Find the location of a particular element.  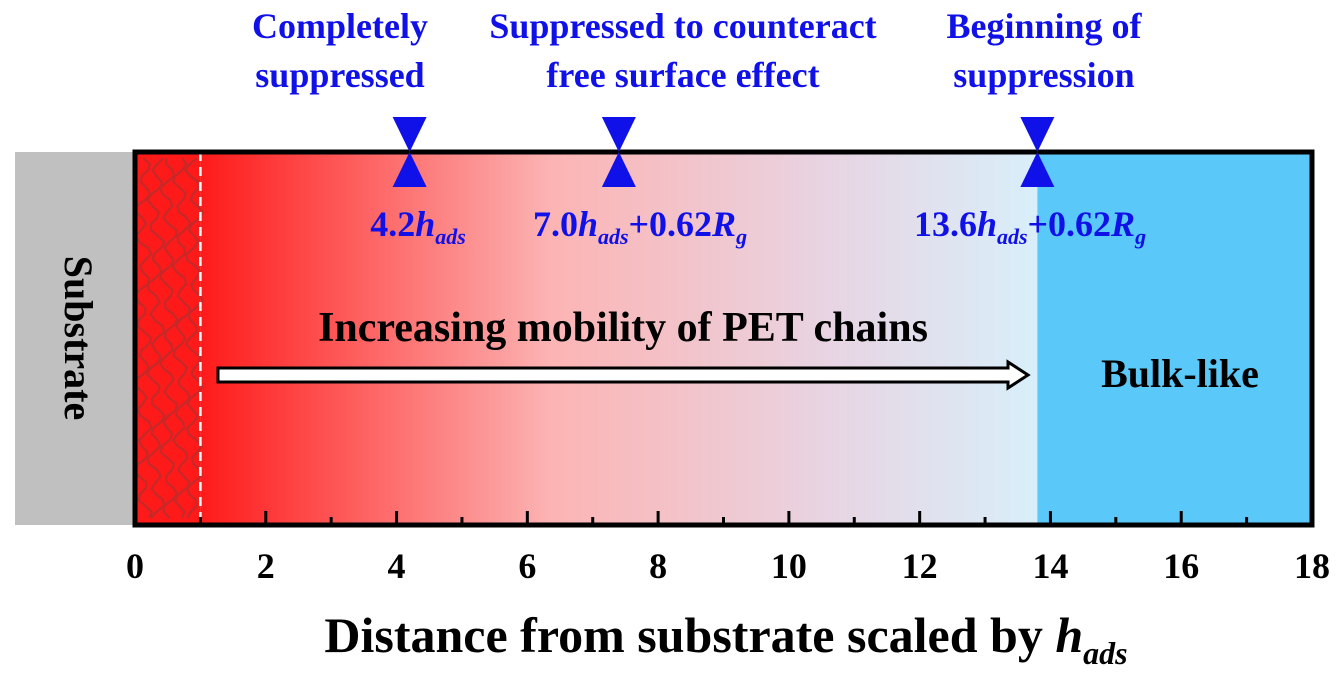

tick-label: 4 is located at coordinates (397, 566).